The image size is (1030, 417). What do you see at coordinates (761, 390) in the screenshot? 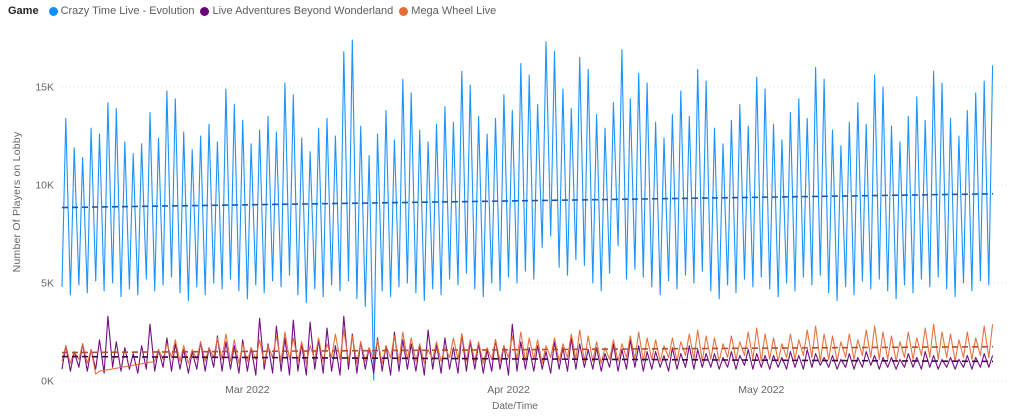
I see `x-tick-may-2022: May 2022` at bounding box center [761, 390].